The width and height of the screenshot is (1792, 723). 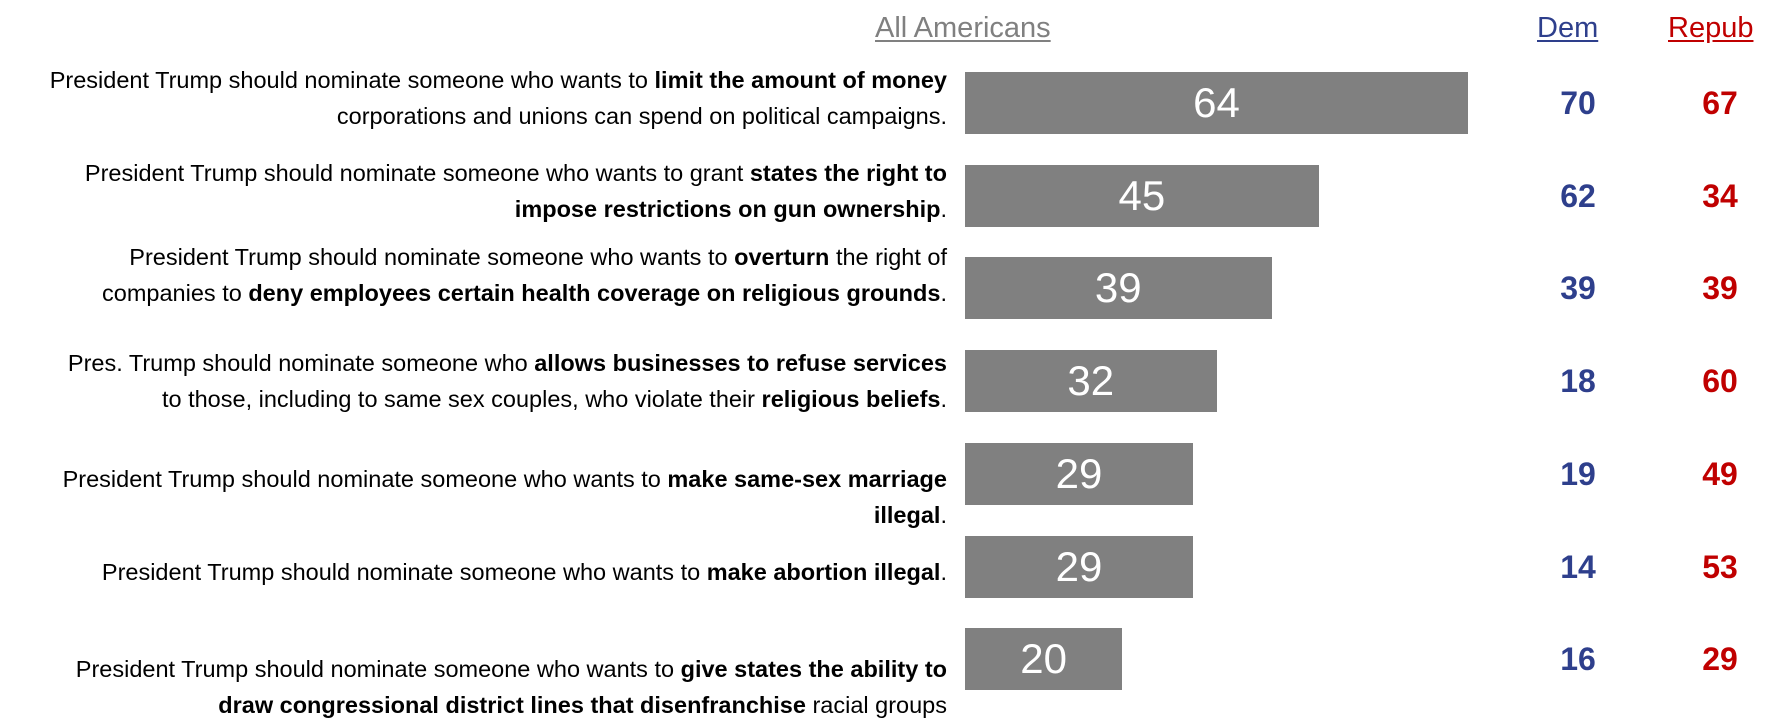 What do you see at coordinates (823, 572) in the screenshot?
I see `question-text-segment: make abortion illegal` at bounding box center [823, 572].